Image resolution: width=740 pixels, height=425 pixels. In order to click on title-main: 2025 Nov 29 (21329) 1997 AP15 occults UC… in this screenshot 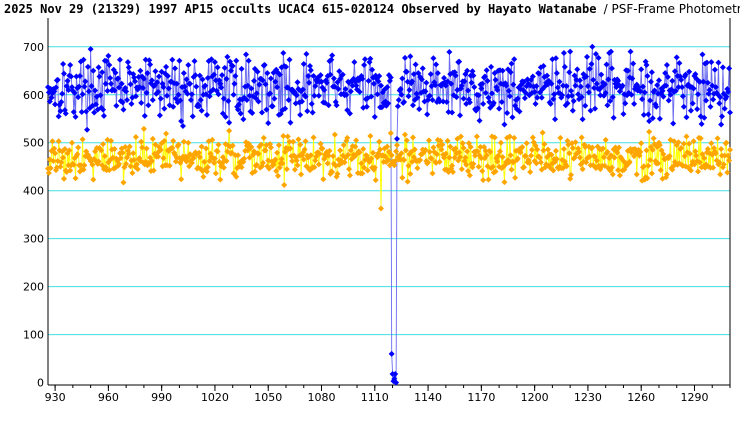, I will do `click(300, 9)`.